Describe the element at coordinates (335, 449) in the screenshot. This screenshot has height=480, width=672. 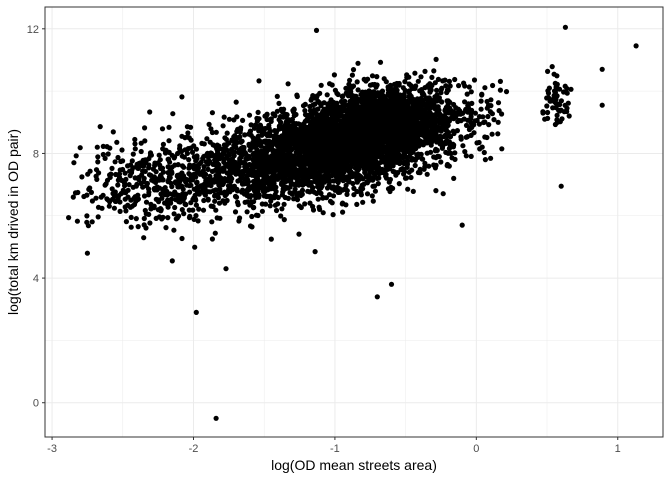
I see `x-tick-label: -1` at that location.